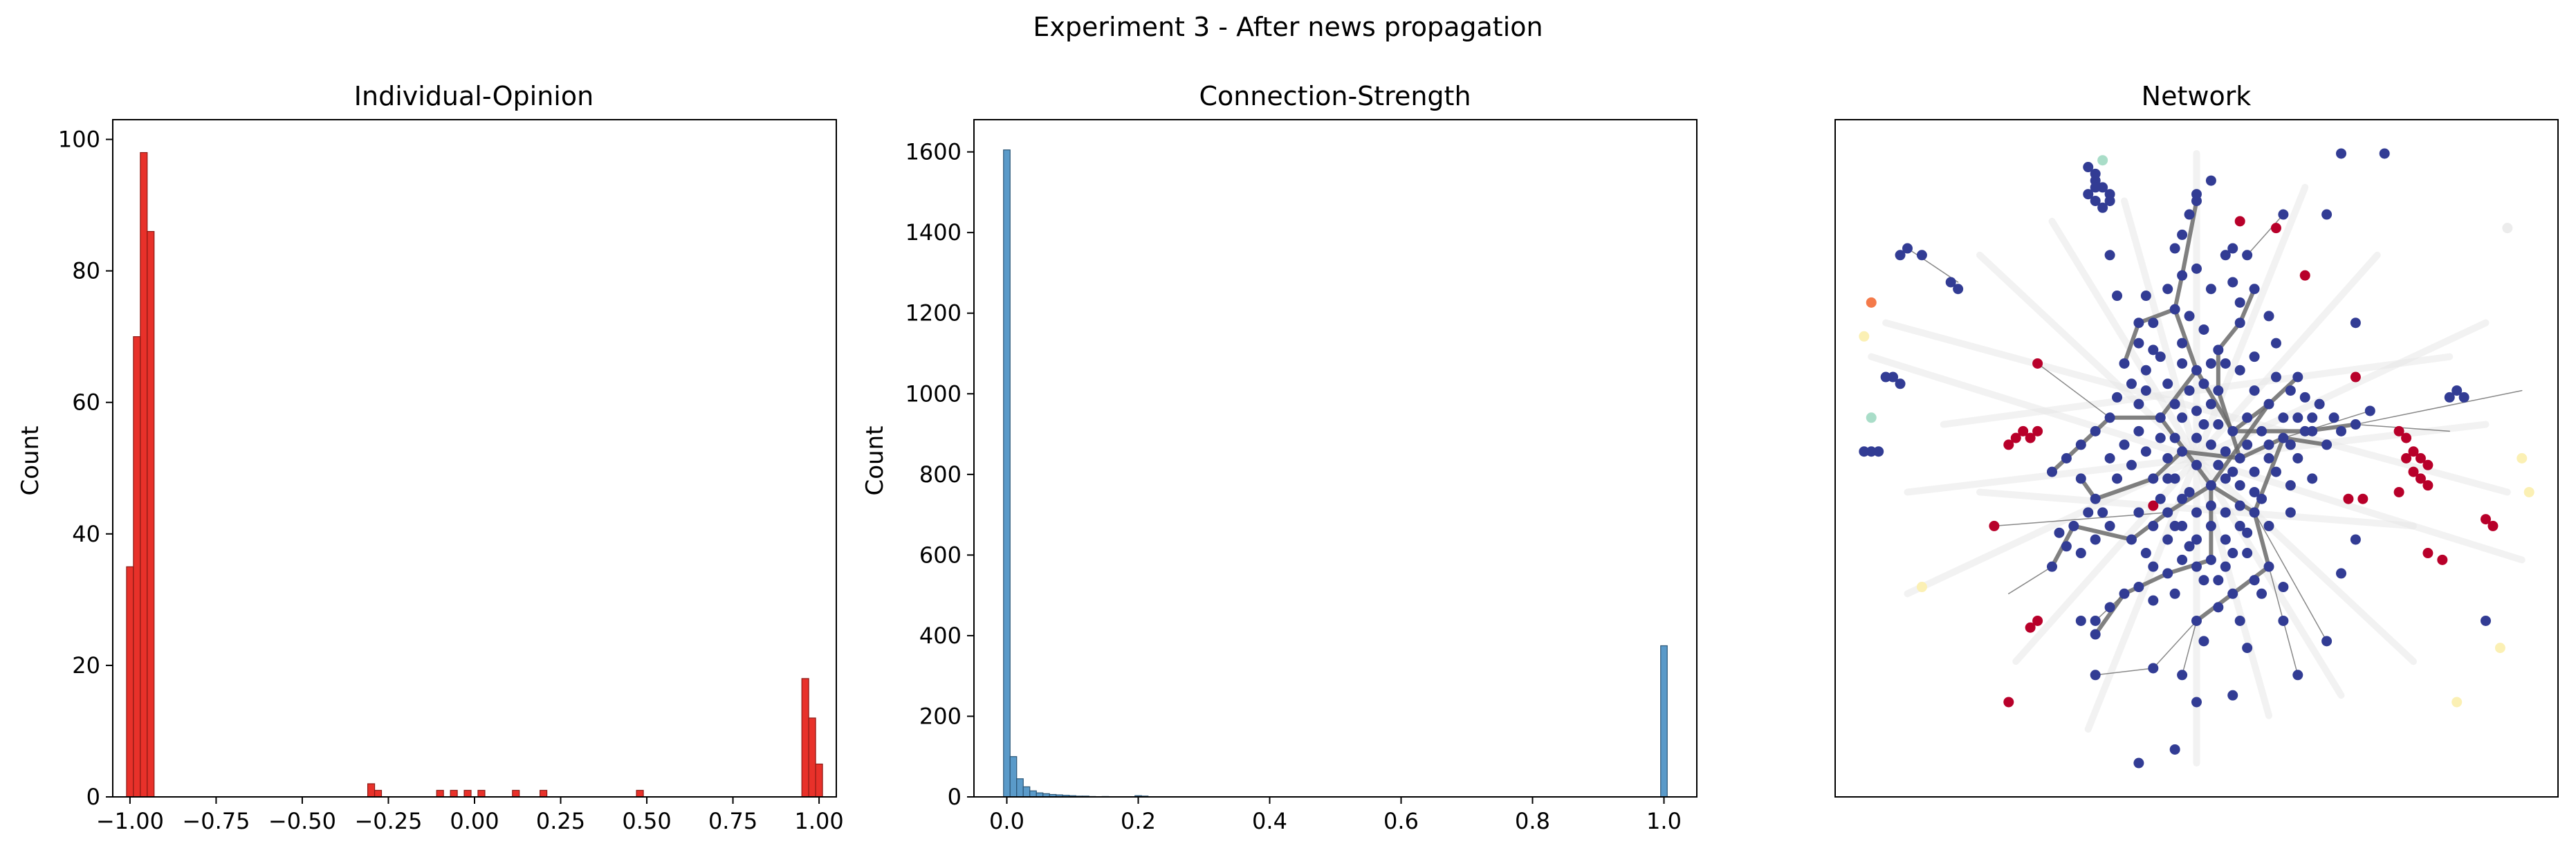  What do you see at coordinates (79, 140) in the screenshot?
I see `y-tick-label: 100` at bounding box center [79, 140].